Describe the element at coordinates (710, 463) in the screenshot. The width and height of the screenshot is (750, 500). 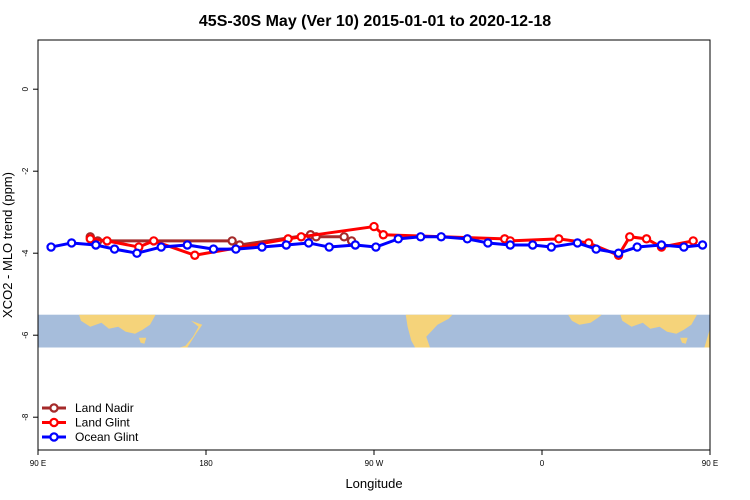
I see `x-tick-label-4: 90 E` at that location.